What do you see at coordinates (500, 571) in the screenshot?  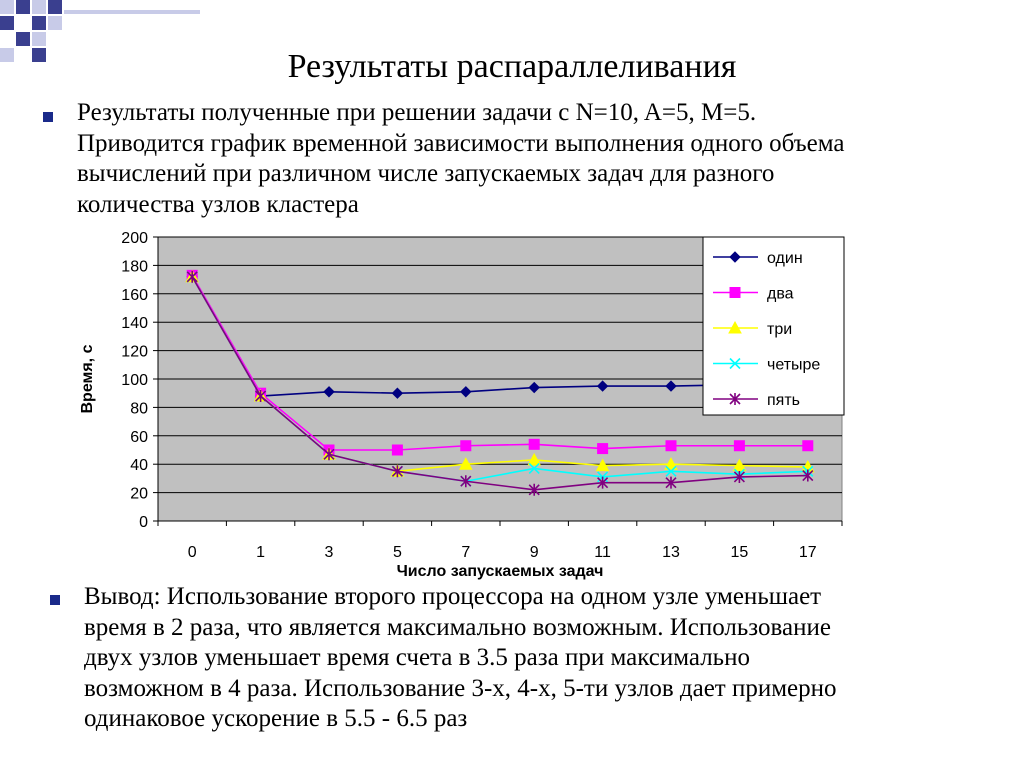 I see `x-axis-title: Число запускаемых задач` at bounding box center [500, 571].